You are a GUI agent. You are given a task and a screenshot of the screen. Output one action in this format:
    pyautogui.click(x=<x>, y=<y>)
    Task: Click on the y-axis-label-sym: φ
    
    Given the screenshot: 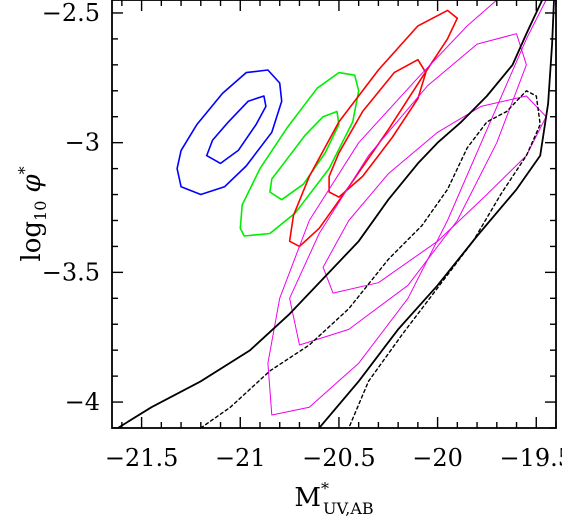 What is the action you would take?
    pyautogui.click(x=32, y=183)
    